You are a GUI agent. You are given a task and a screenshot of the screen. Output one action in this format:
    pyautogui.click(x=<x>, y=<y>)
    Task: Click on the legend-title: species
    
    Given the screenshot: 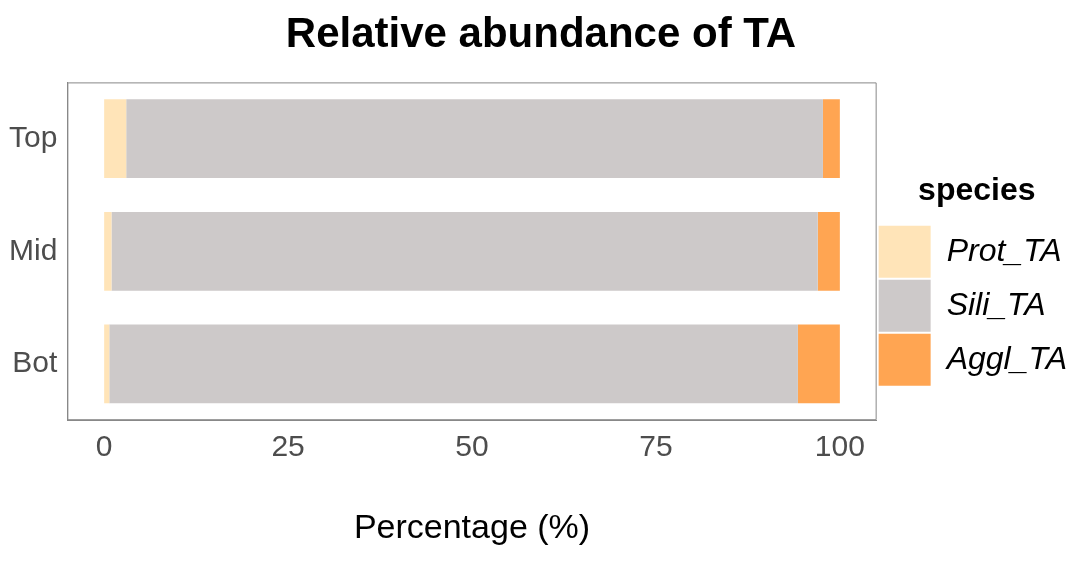 What is the action you would take?
    pyautogui.click(x=977, y=189)
    